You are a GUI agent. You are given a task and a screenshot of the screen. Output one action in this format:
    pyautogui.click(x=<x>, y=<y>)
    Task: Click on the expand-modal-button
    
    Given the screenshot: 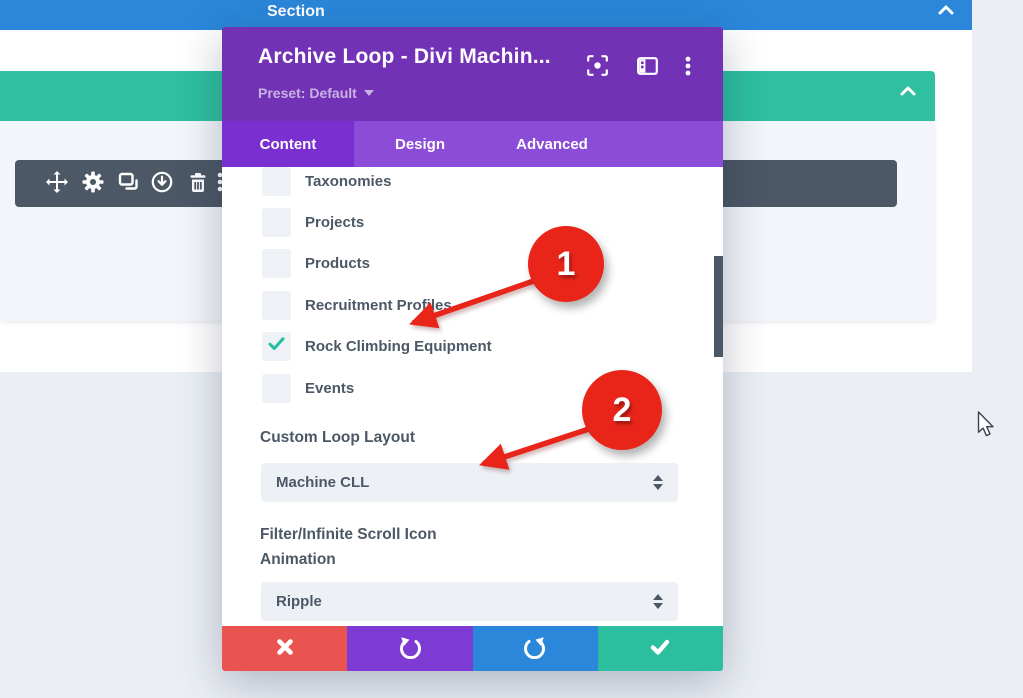 What is the action you would take?
    pyautogui.click(x=597, y=67)
    